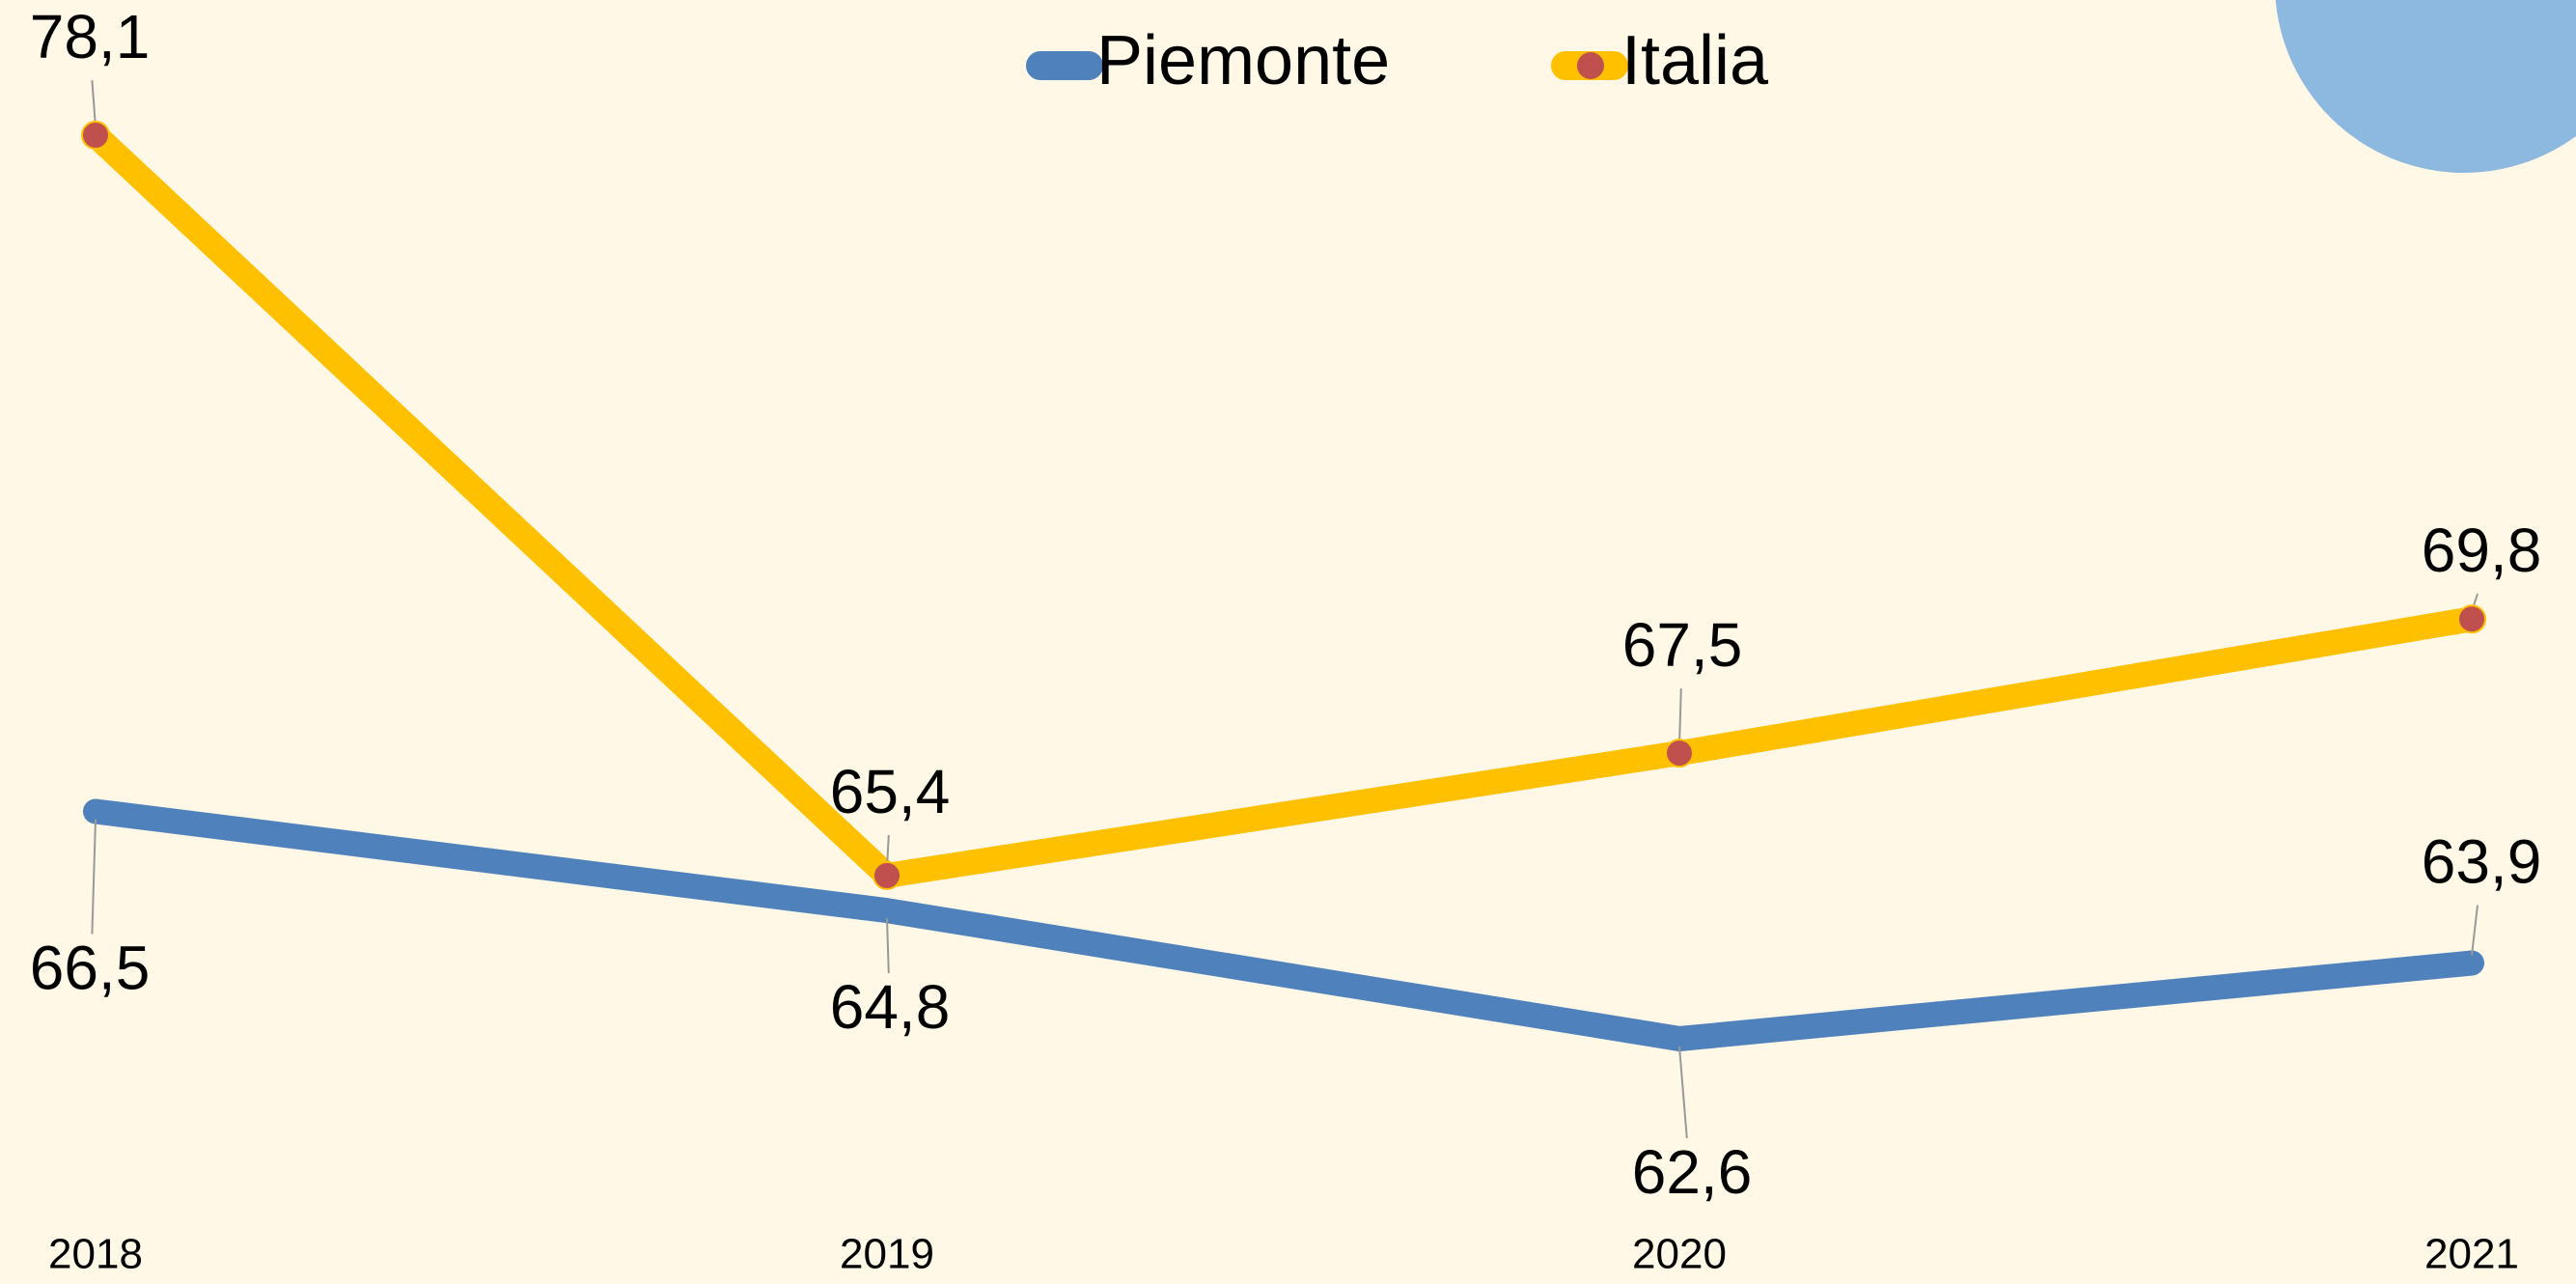 The height and width of the screenshot is (1284, 2576). I want to click on data-label: 62,6, so click(1692, 1172).